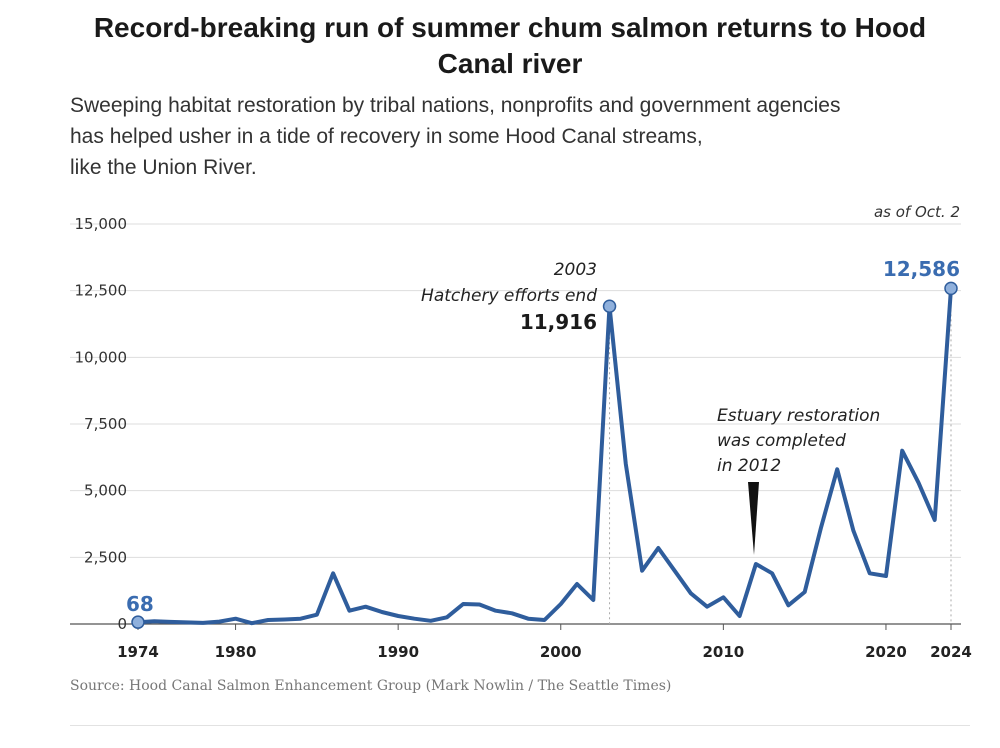  What do you see at coordinates (138, 622) in the screenshot?
I see `point-marker-1974` at bounding box center [138, 622].